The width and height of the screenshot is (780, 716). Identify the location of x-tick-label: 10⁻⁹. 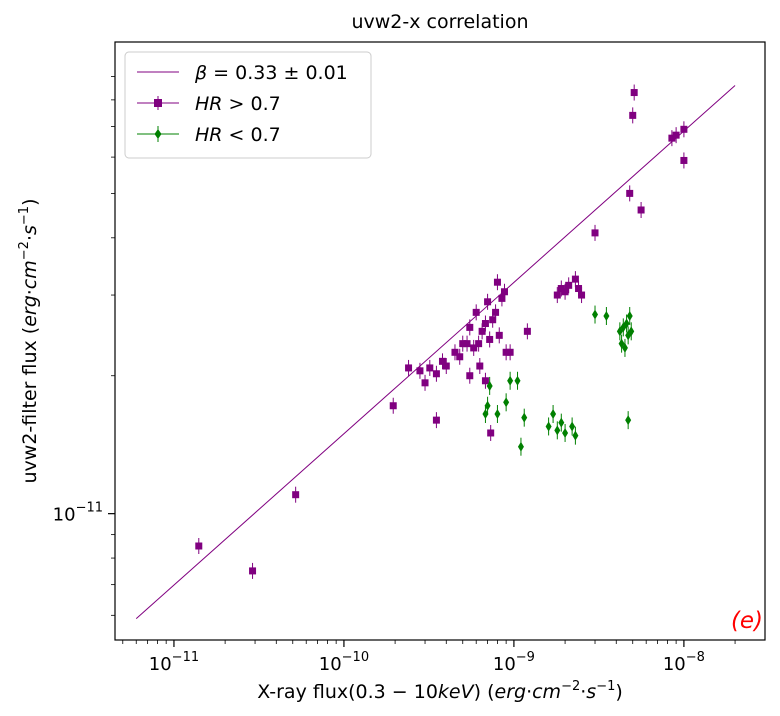
(514, 662).